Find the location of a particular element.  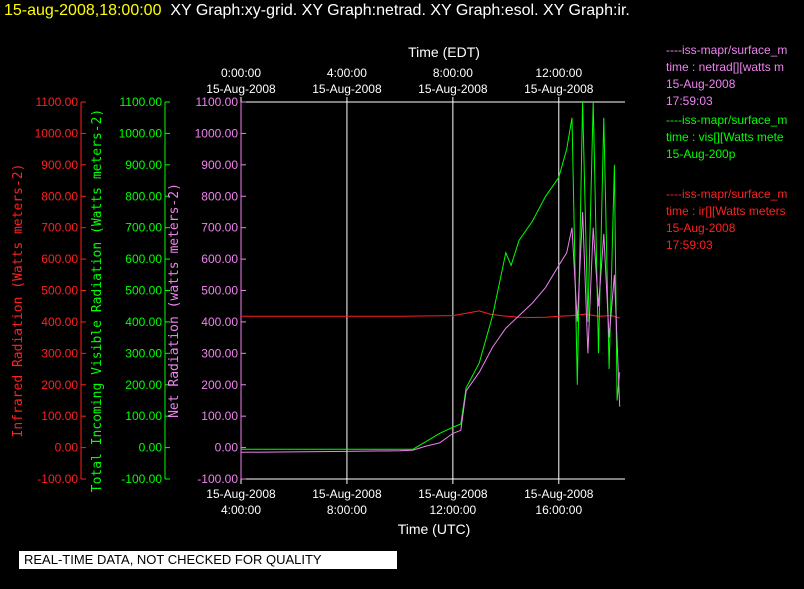

y-tick-label-netrad-10: 900.00 is located at coordinates (219, 165).